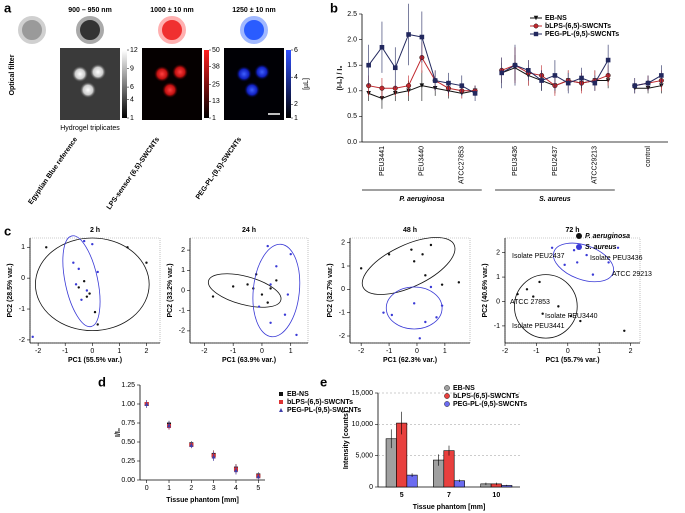  Describe the element at coordinates (281, 410) in the screenshot. I see `legend-marker` at that location.